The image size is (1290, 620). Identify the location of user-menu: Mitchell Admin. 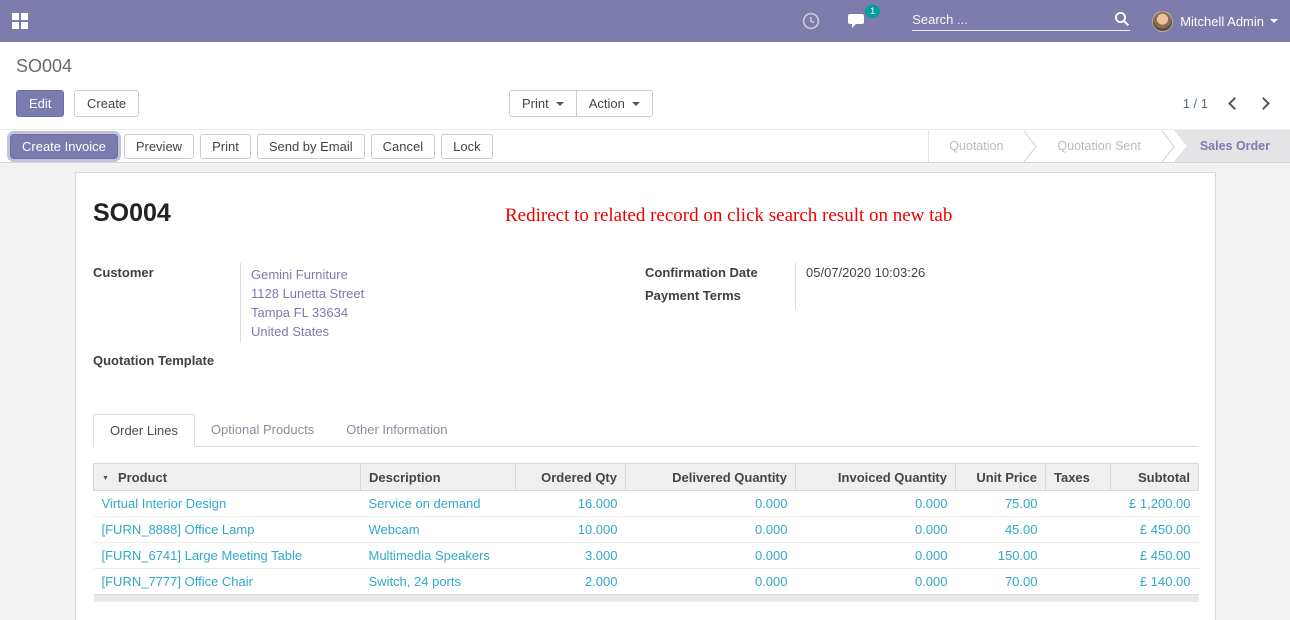
(1215, 21).